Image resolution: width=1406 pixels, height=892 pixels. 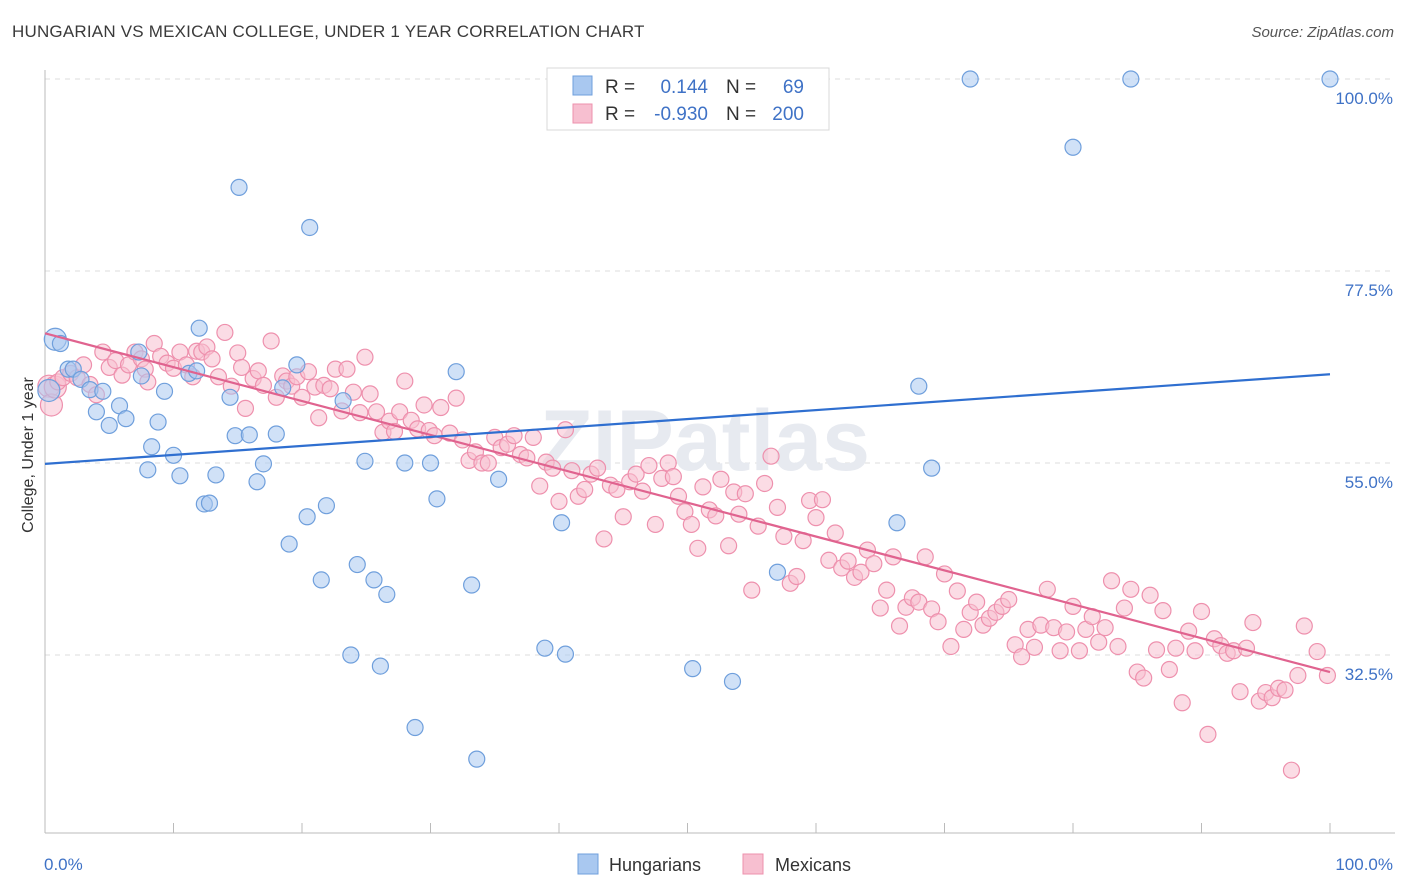 What do you see at coordinates (28, 455) in the screenshot?
I see `y-axis-label: College, Under 1 year` at bounding box center [28, 455].